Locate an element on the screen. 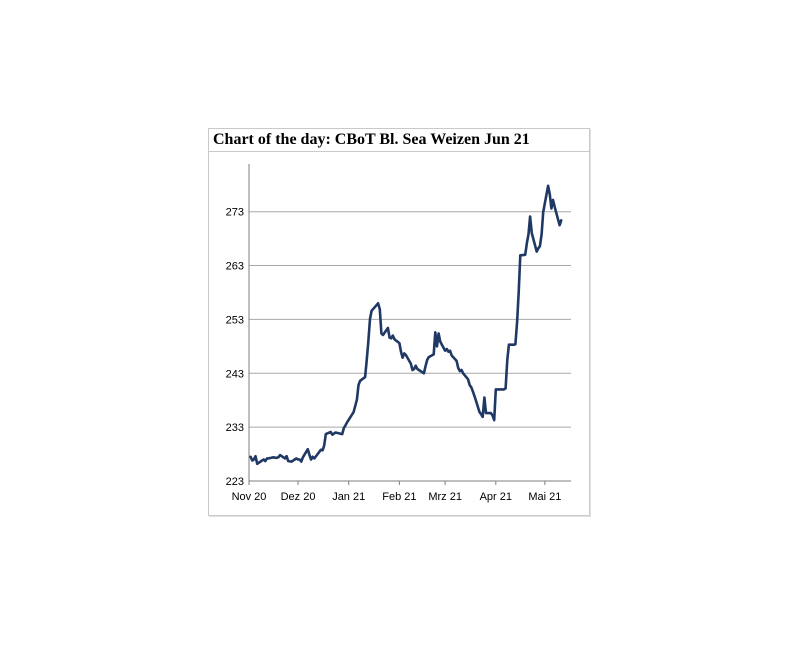 The height and width of the screenshot is (646, 800). x-tick-label: Mrz 21 is located at coordinates (445, 497).